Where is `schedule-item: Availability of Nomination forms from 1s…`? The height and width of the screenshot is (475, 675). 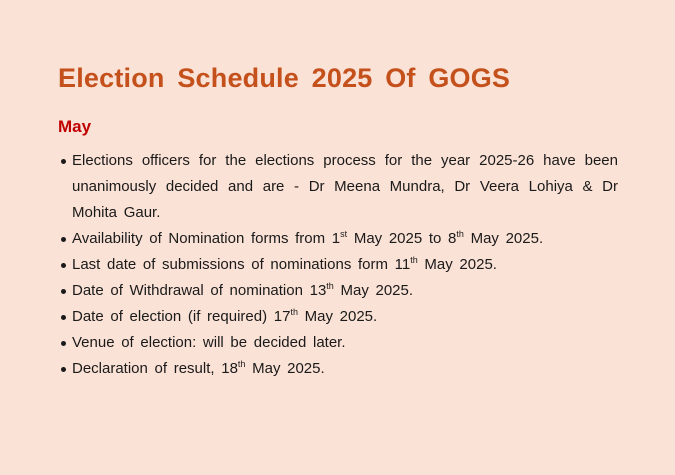 schedule-item: Availability of Nomination forms from 1s… is located at coordinates (339, 239).